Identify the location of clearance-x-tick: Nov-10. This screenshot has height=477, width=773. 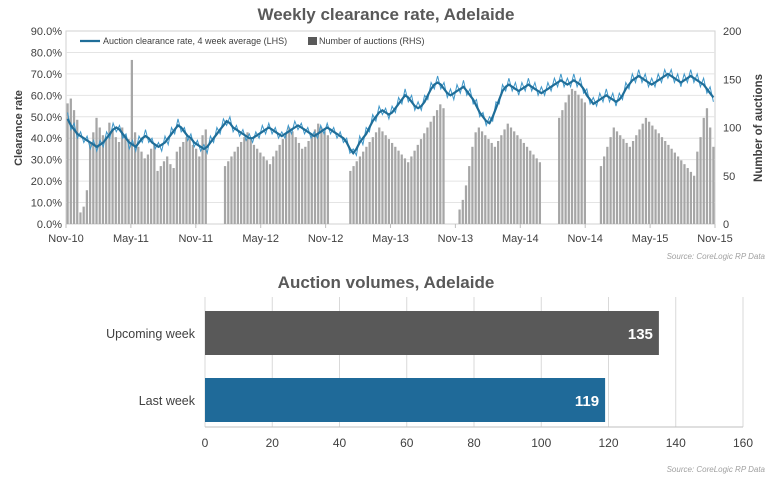
(65, 239).